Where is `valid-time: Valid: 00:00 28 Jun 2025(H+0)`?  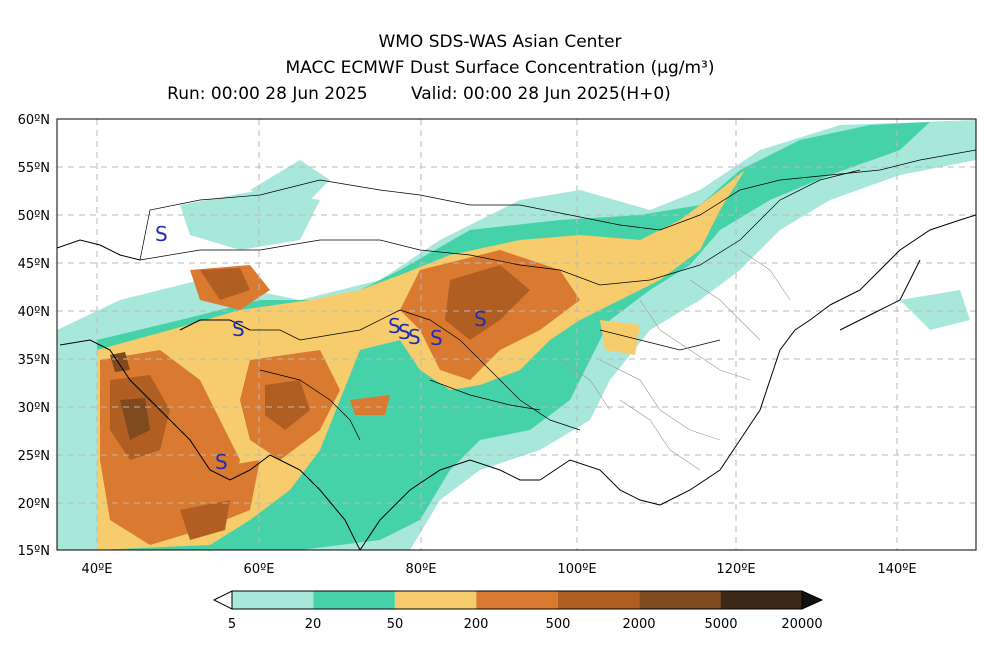 valid-time: Valid: 00:00 28 Jun 2025(H+0) is located at coordinates (540, 94).